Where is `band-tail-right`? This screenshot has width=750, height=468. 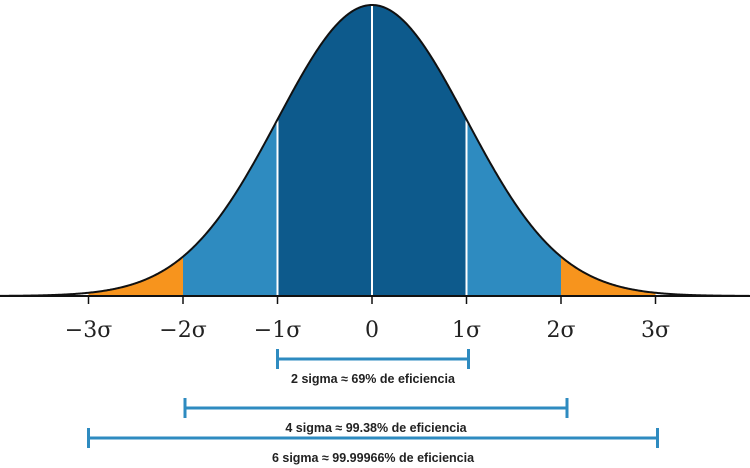
band-tail-right is located at coordinates (608, 276).